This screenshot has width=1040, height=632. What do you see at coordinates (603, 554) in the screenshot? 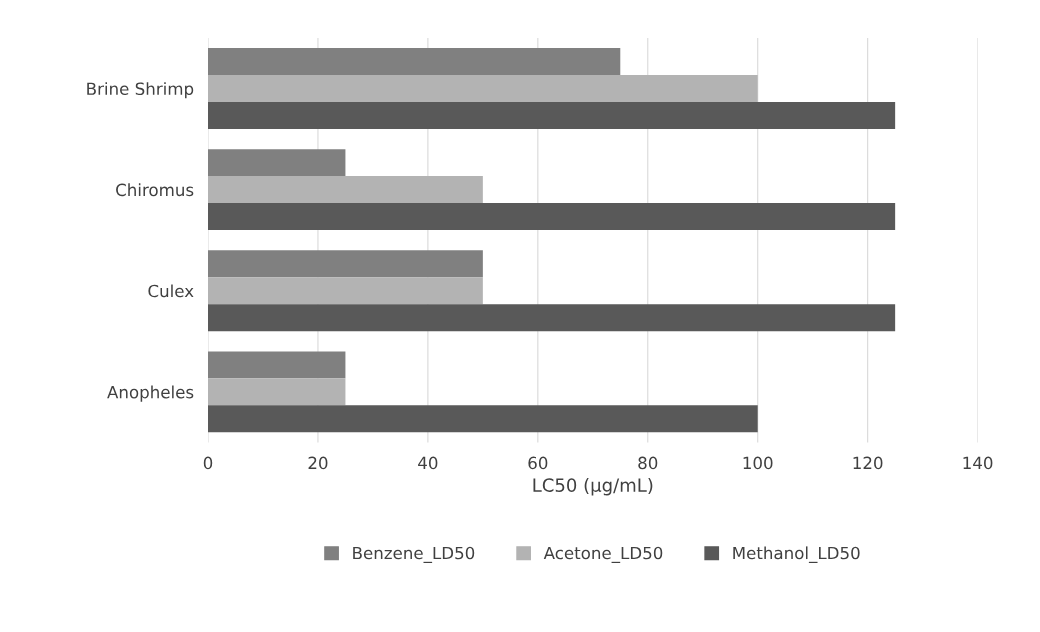
I see `legend-label: Acetone_LD50` at bounding box center [603, 554].